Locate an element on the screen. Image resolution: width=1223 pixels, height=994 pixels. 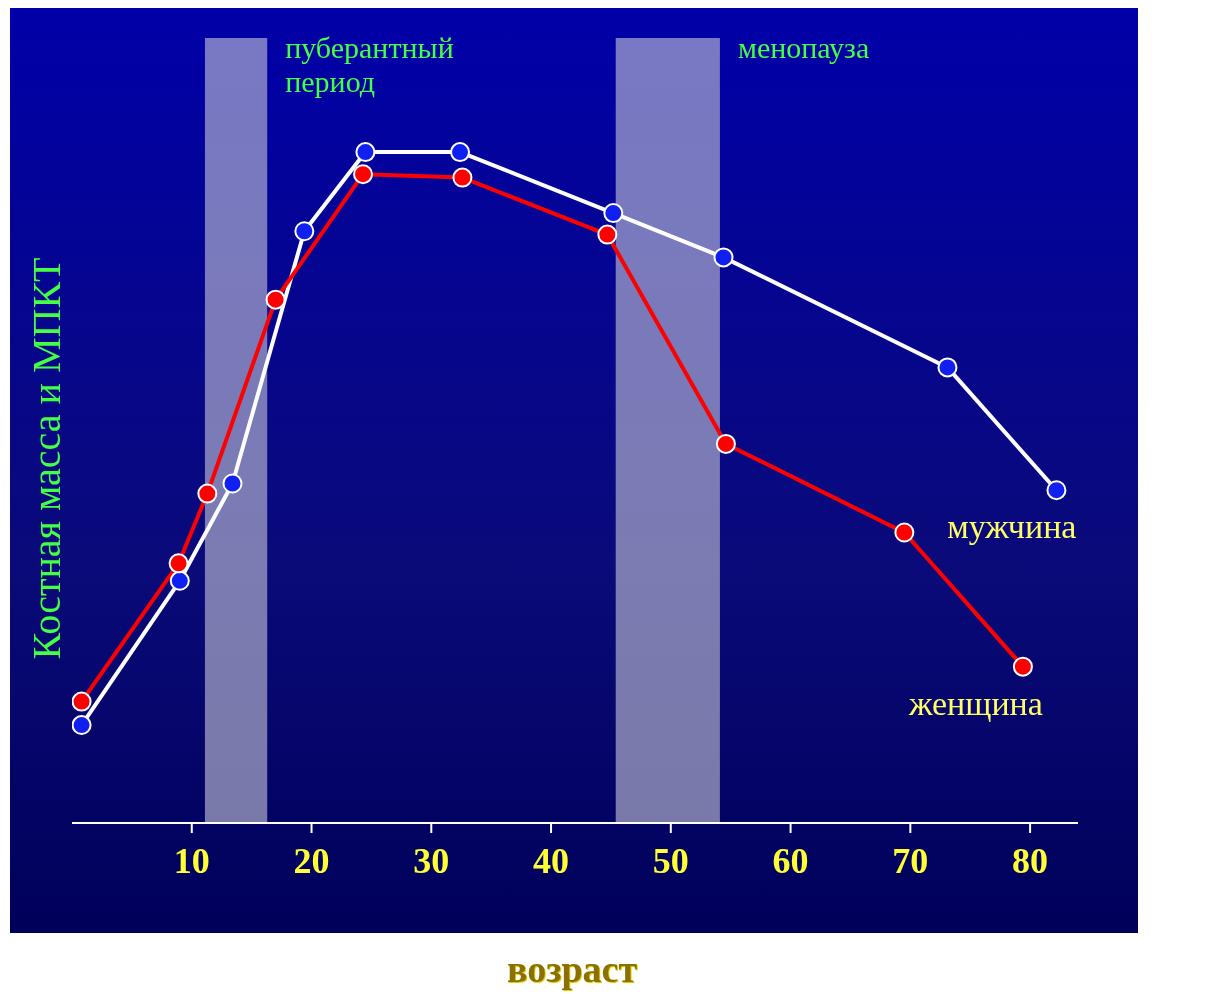
series-label: мужчина is located at coordinates (1012, 527).